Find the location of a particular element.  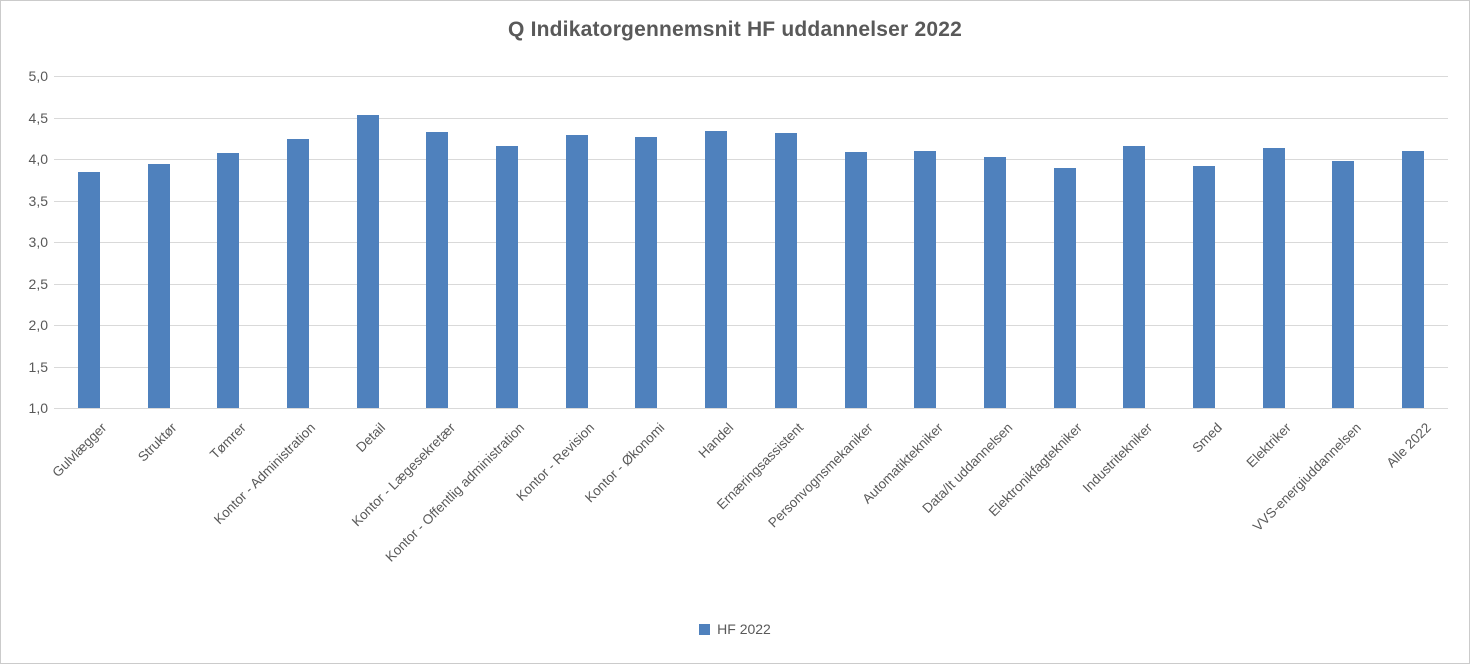

x-tick-label: Elektriker is located at coordinates (1269, 445).